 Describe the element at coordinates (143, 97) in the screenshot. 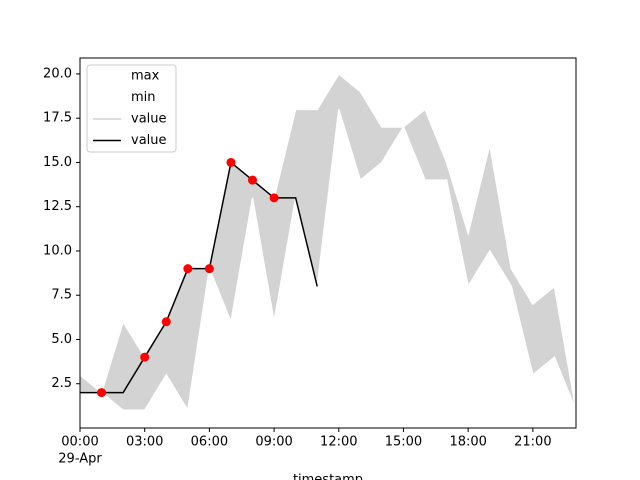

I see `legend-label: min` at that location.